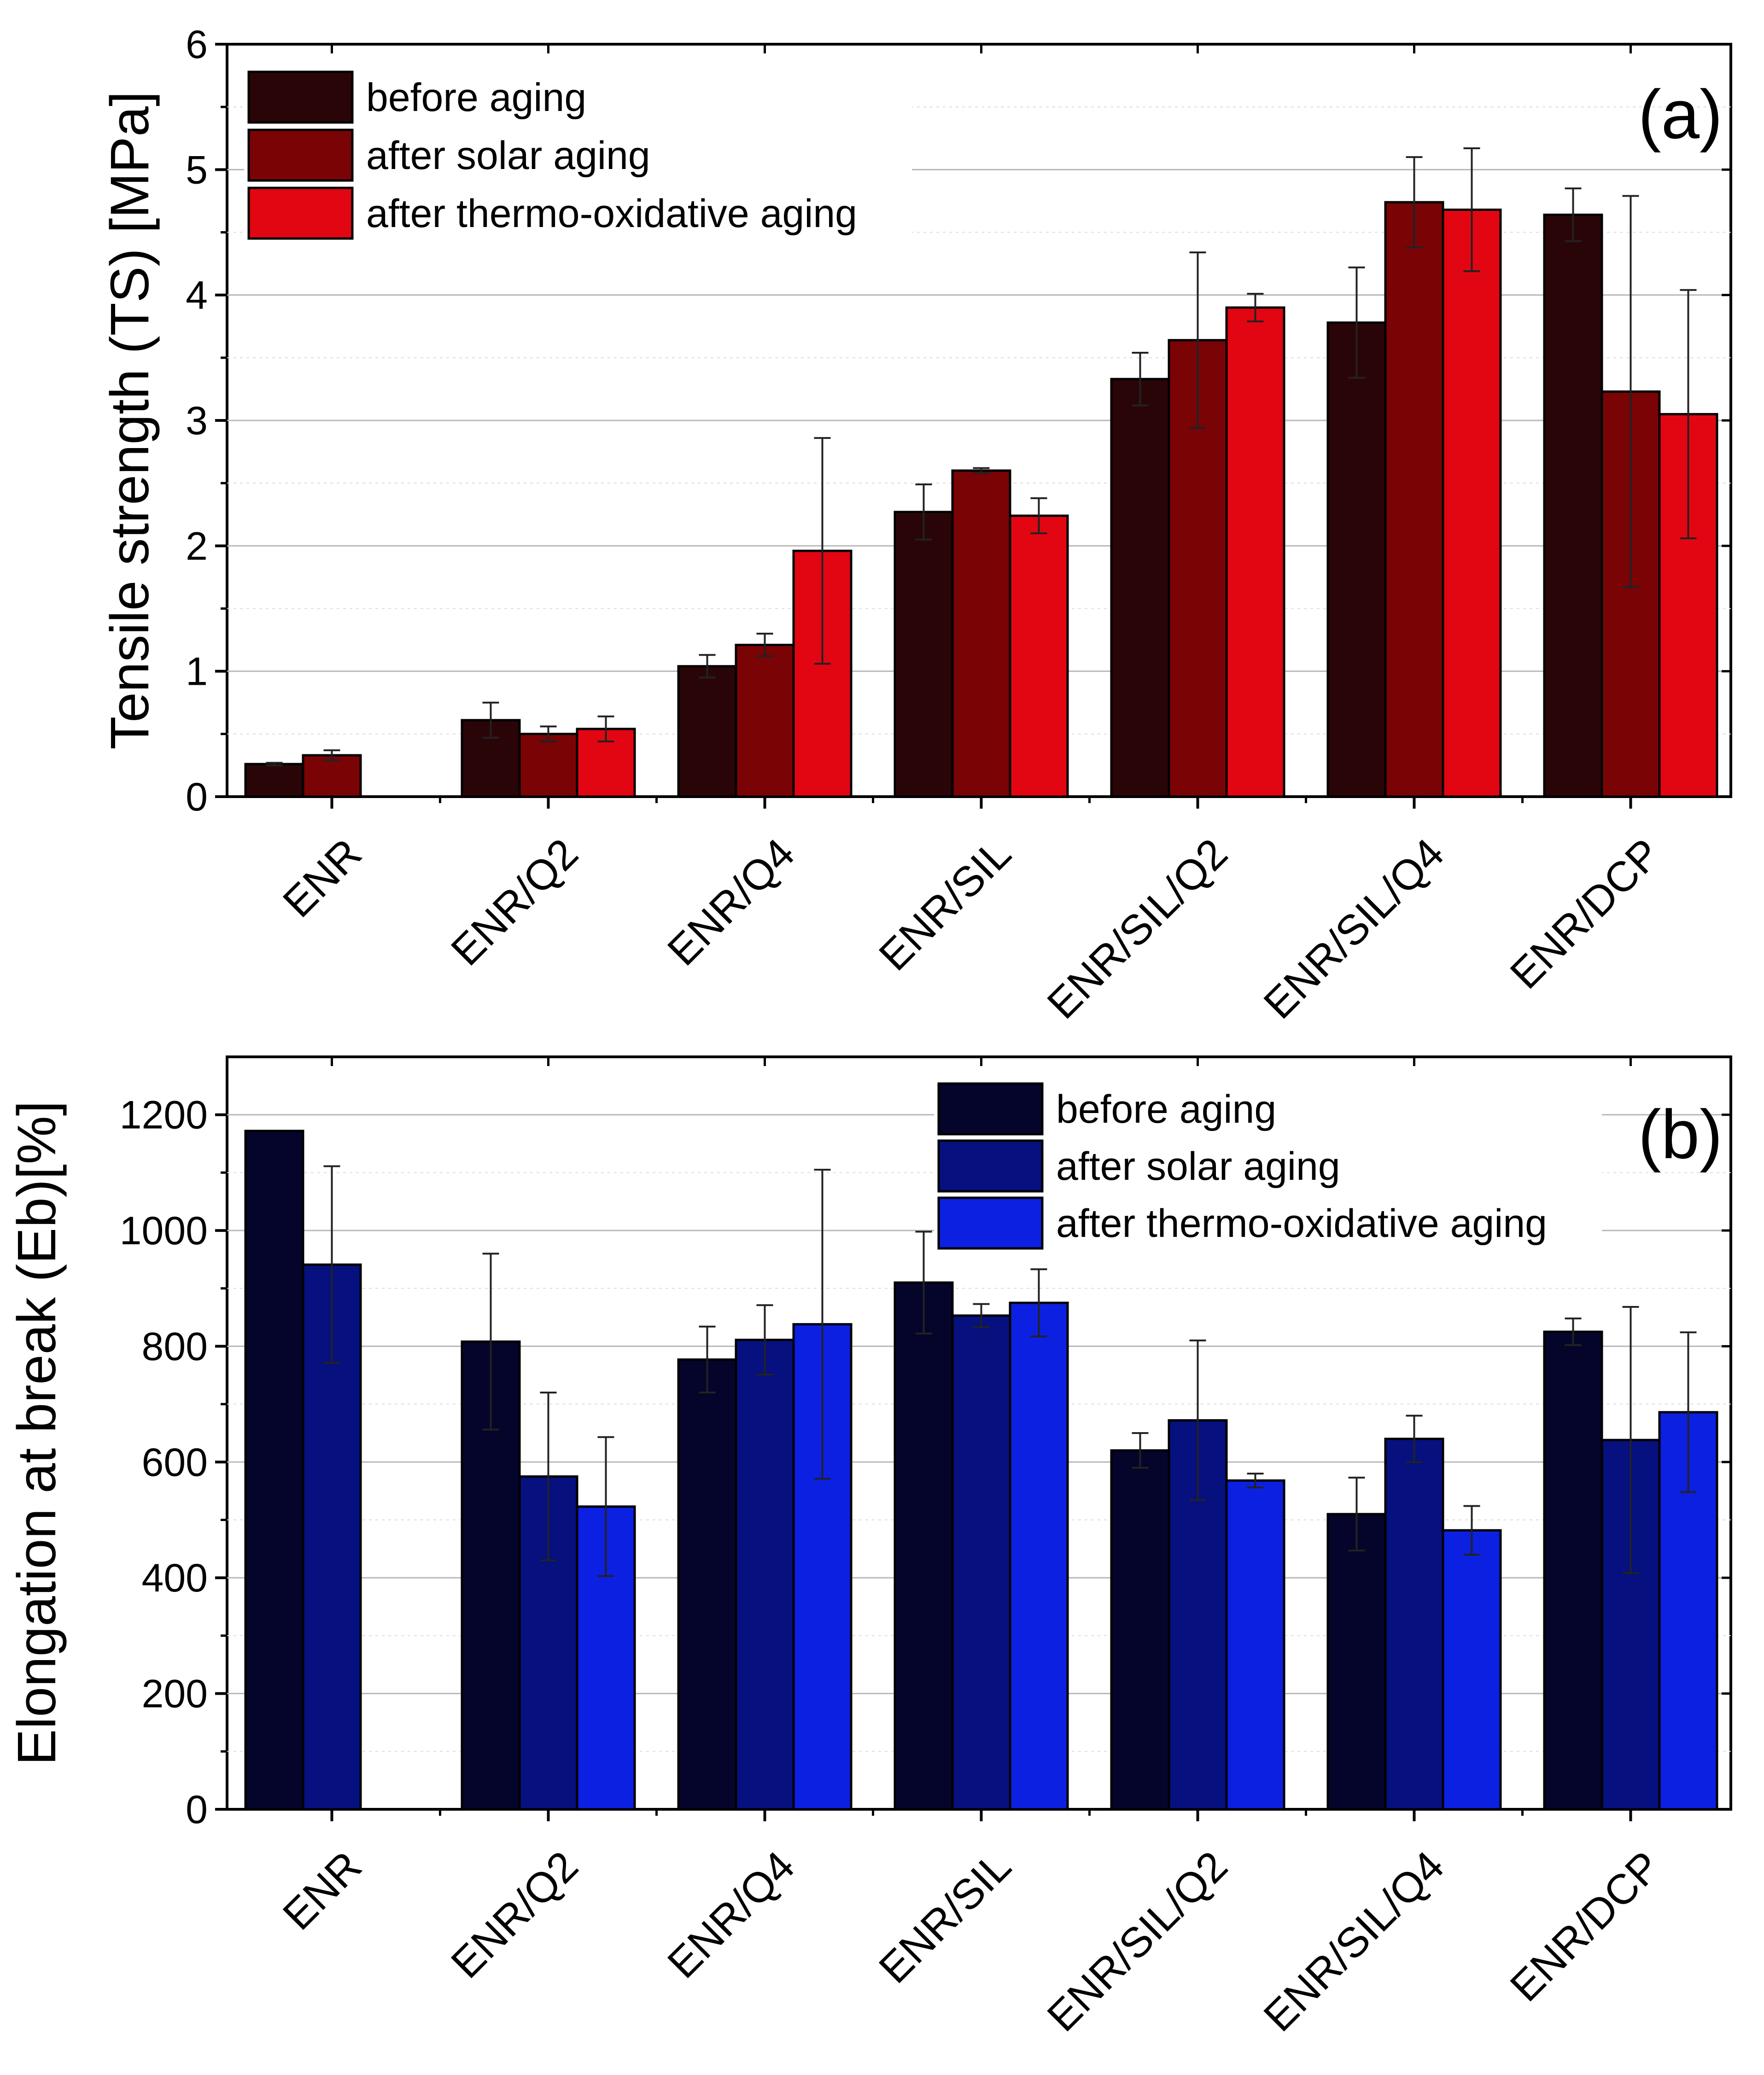 The width and height of the screenshot is (1764, 2075). I want to click on bar-b-s2-c4, so click(1255, 1645).